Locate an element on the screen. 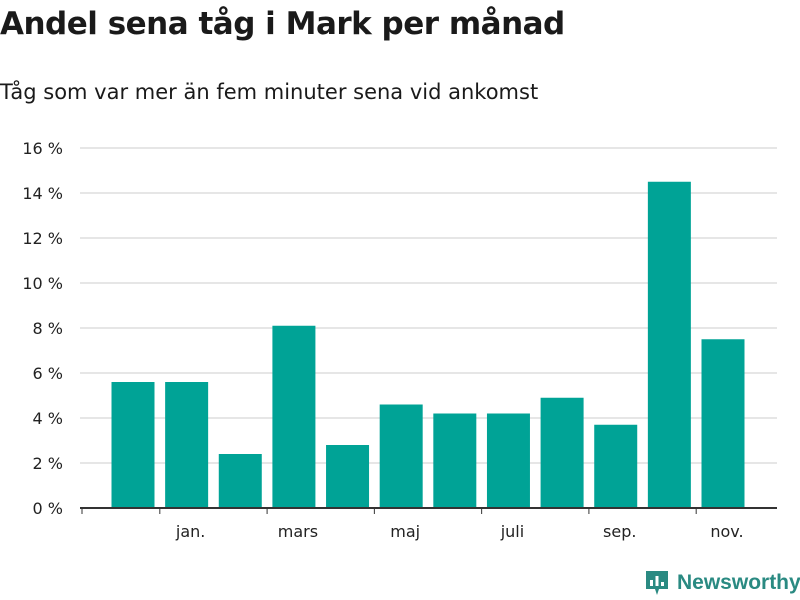 This screenshot has height=600, width=800. brand-logo: Newsworthy is located at coordinates (722, 583).